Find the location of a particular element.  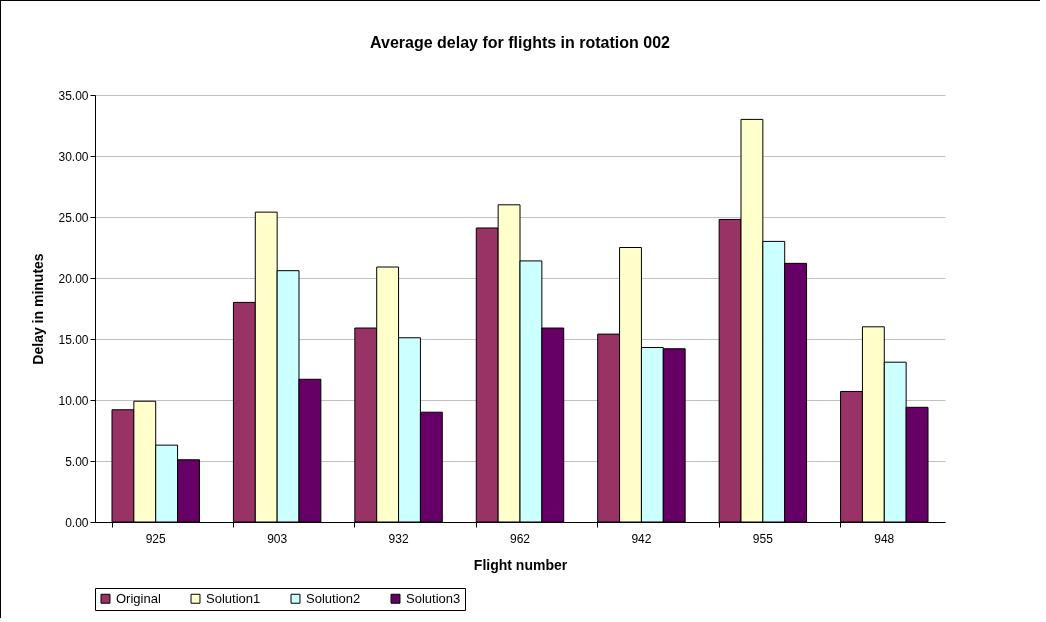

y-tick-label: 25.00 is located at coordinates (73, 217).